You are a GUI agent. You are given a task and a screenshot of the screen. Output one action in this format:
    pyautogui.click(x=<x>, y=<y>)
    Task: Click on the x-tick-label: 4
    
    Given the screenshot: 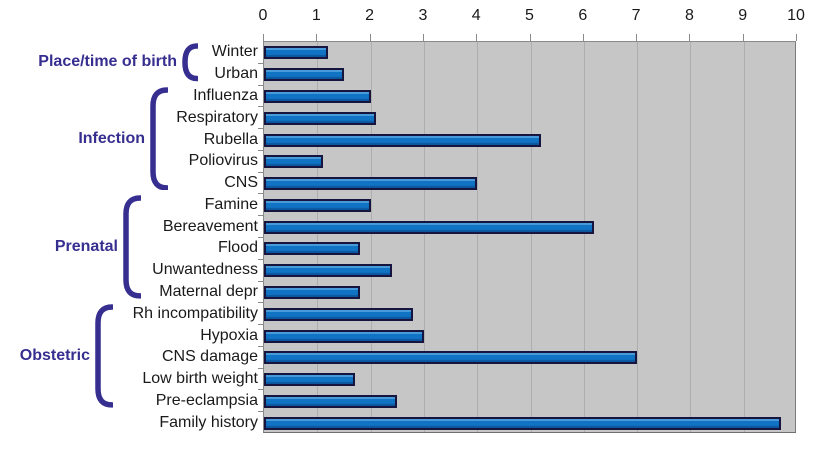 What is the action you would take?
    pyautogui.click(x=476, y=15)
    